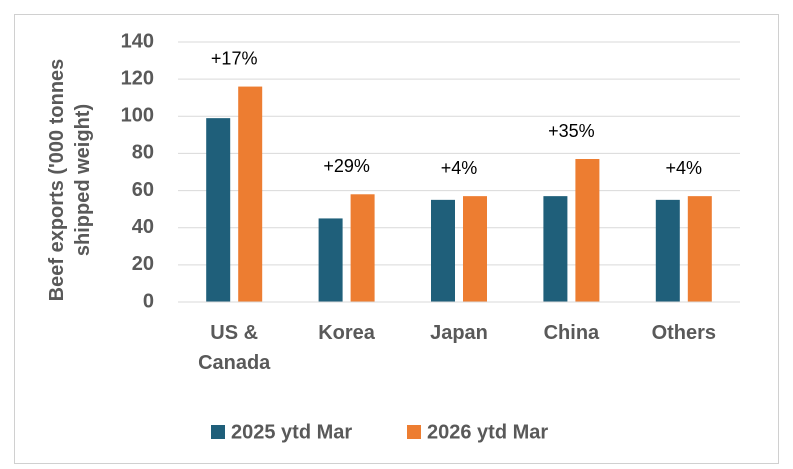 This screenshot has width=793, height=469. I want to click on x-tick-label: Japan, so click(459, 333).